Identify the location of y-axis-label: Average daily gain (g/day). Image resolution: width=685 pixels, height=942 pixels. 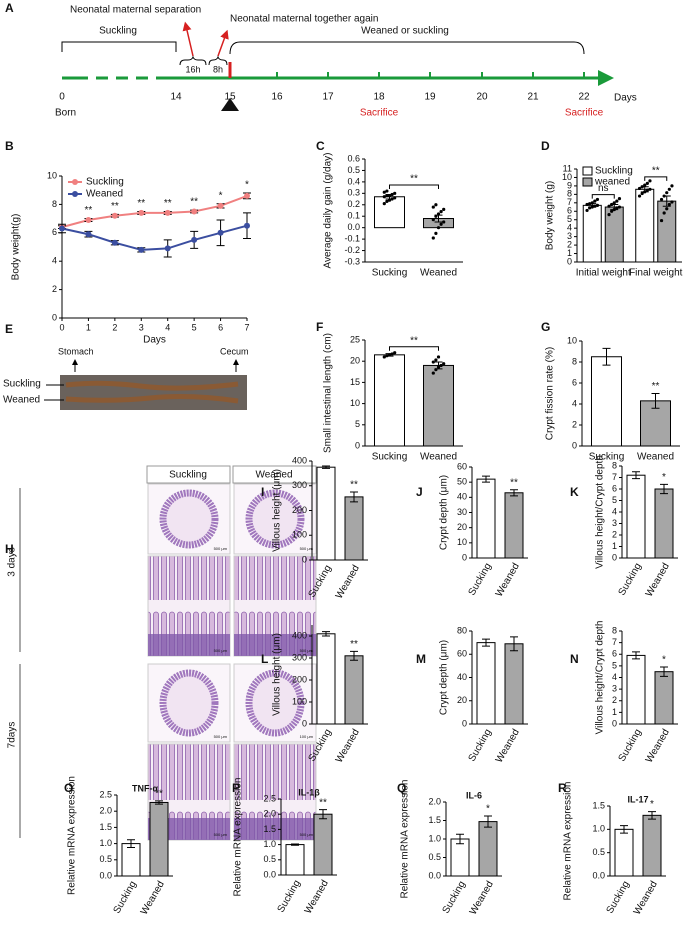
(328, 211).